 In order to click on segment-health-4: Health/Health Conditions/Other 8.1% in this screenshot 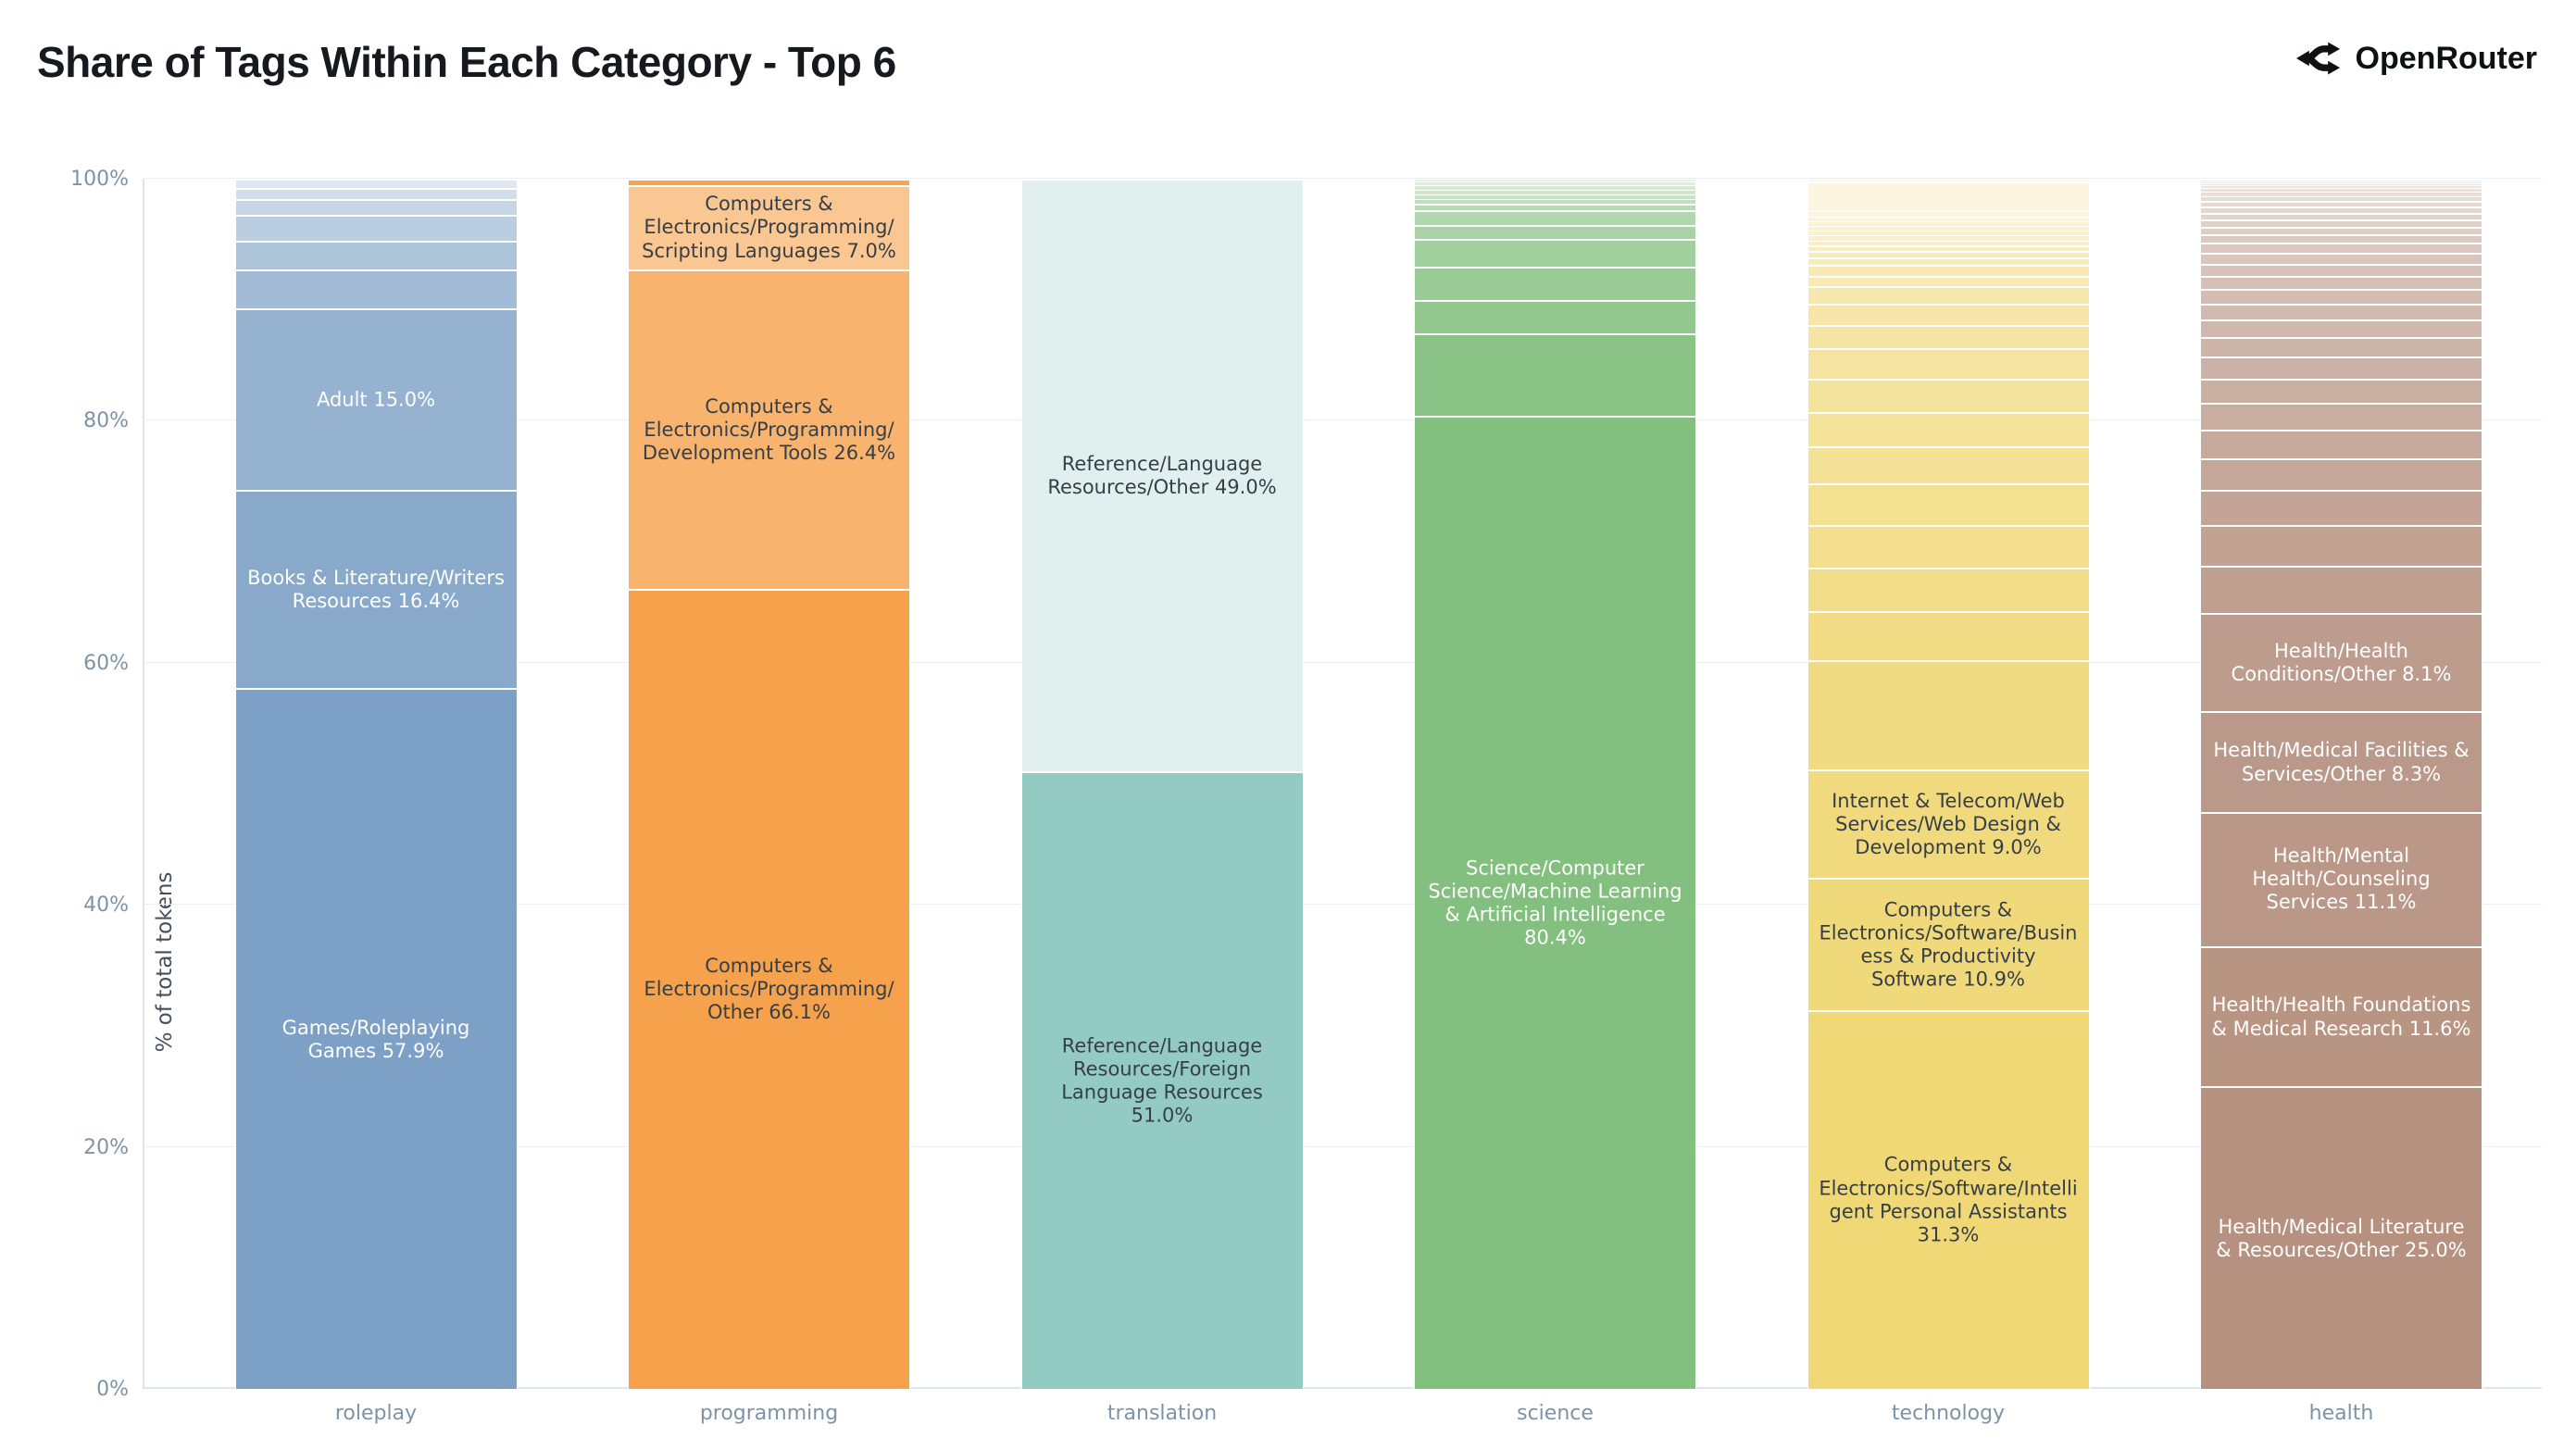, I will do `click(2341, 662)`.